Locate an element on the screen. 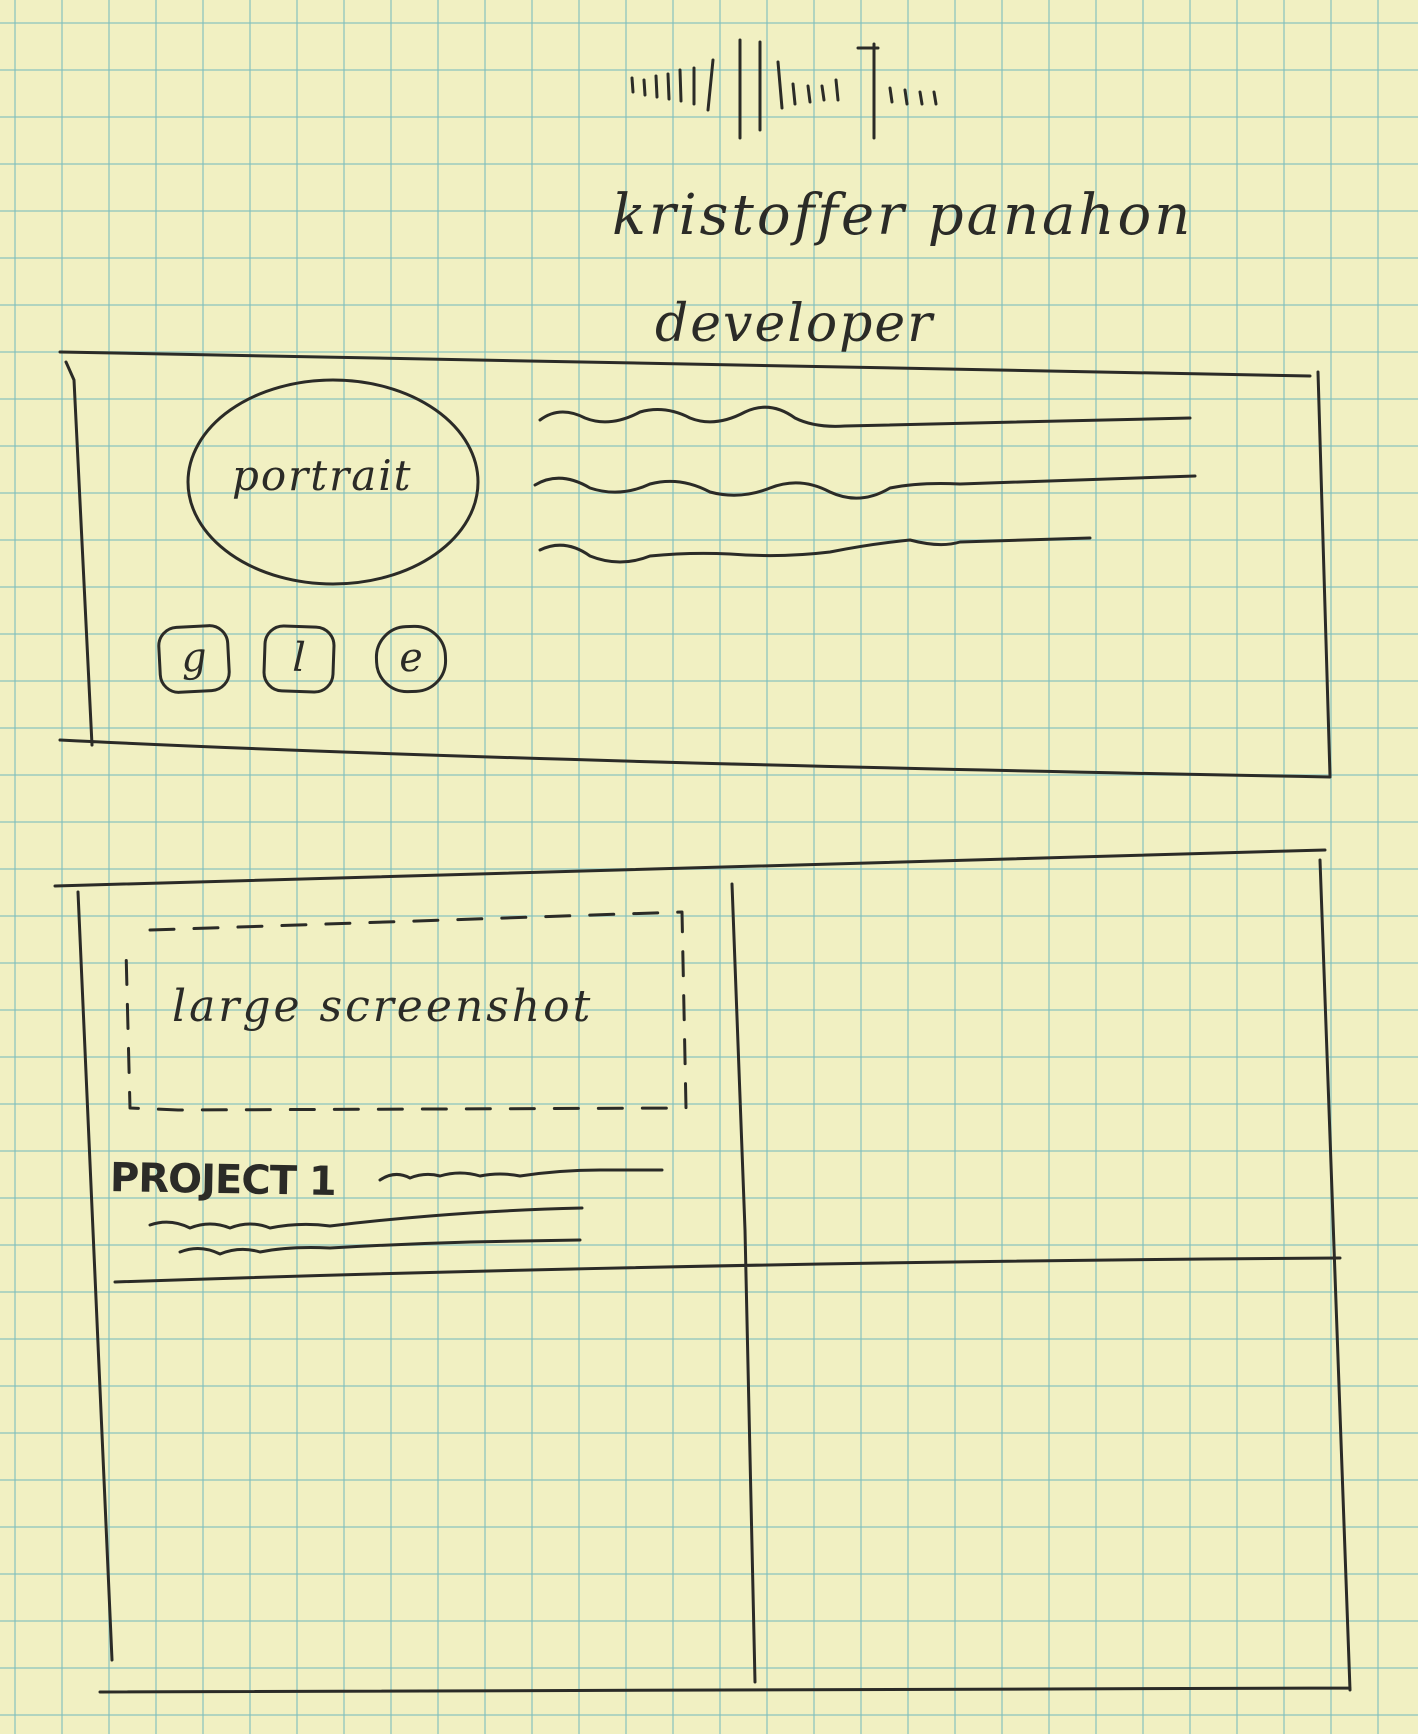 The width and height of the screenshot is (1418, 1734). portrait-label: portrait is located at coordinates (322, 475).